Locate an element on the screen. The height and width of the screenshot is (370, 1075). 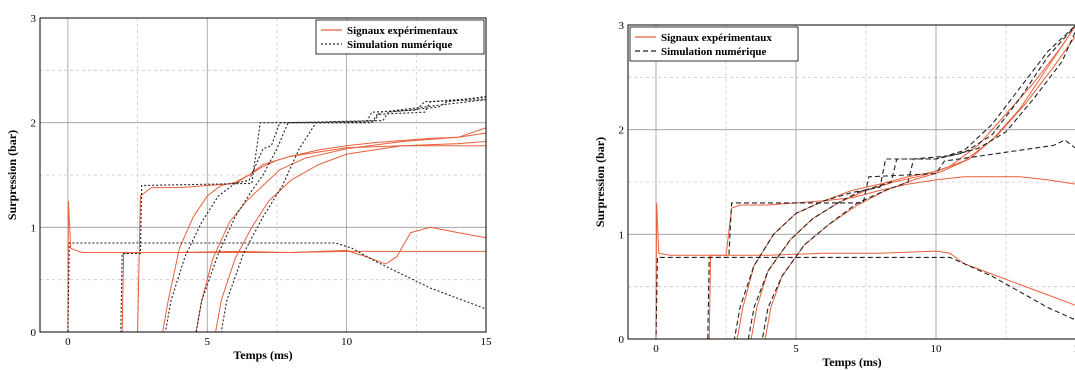
x-tick-label: 1 is located at coordinates (1074, 349).